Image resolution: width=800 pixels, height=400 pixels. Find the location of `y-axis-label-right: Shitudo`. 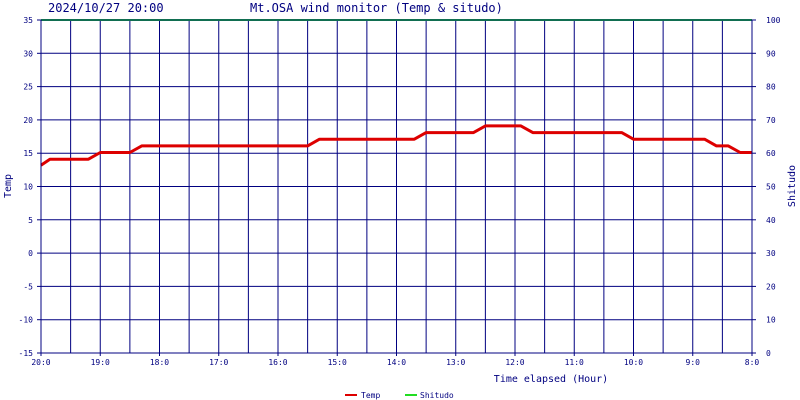

y-axis-label-right: Shitudo is located at coordinates (792, 186).